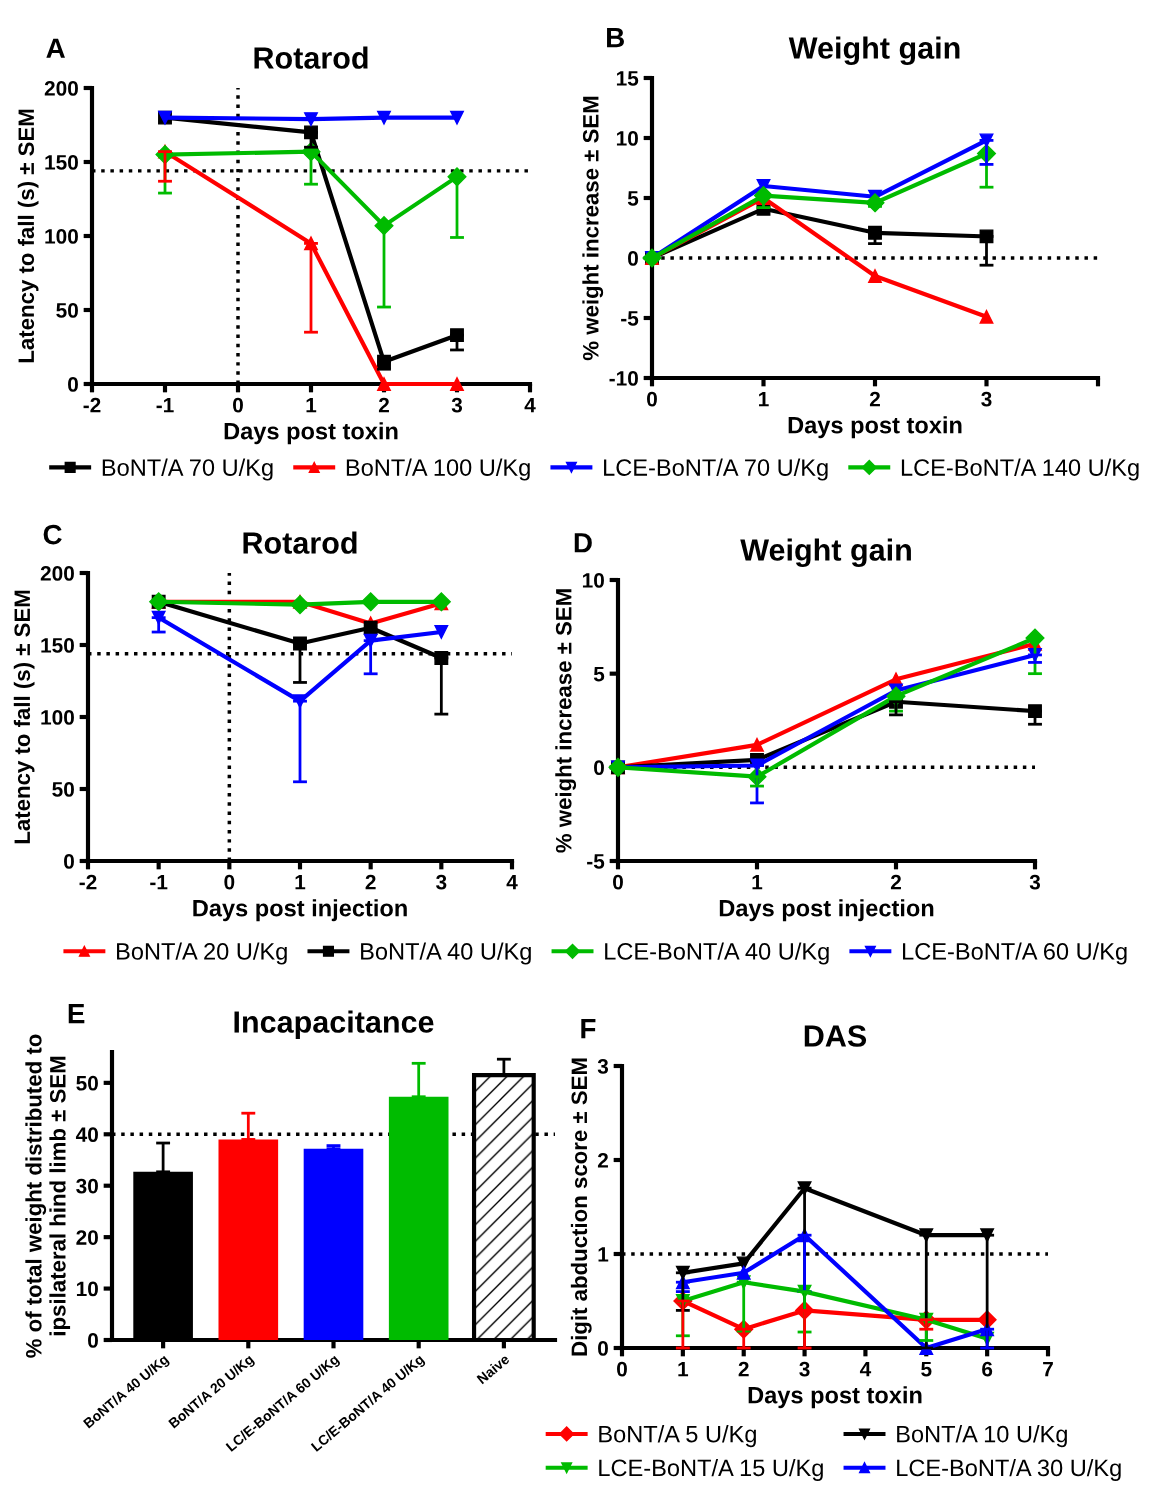  Describe the element at coordinates (1009, 1469) in the screenshot. I see `legend-label: LCE-BoNT/A 30 U/Kg` at that location.